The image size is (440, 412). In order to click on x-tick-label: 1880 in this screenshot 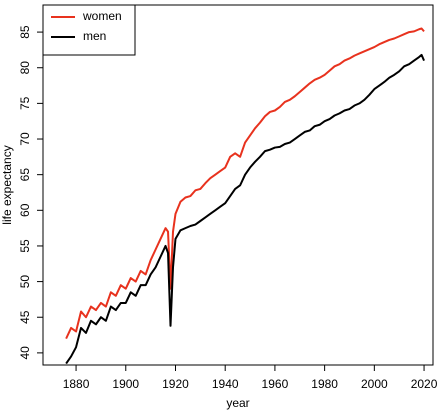, I will do `click(76, 384)`.